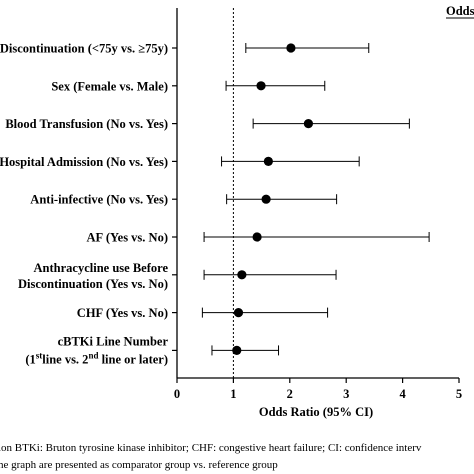 The image size is (474, 474). Describe the element at coordinates (101, 268) in the screenshot. I see `row-label: Anthracycline use Before` at that location.